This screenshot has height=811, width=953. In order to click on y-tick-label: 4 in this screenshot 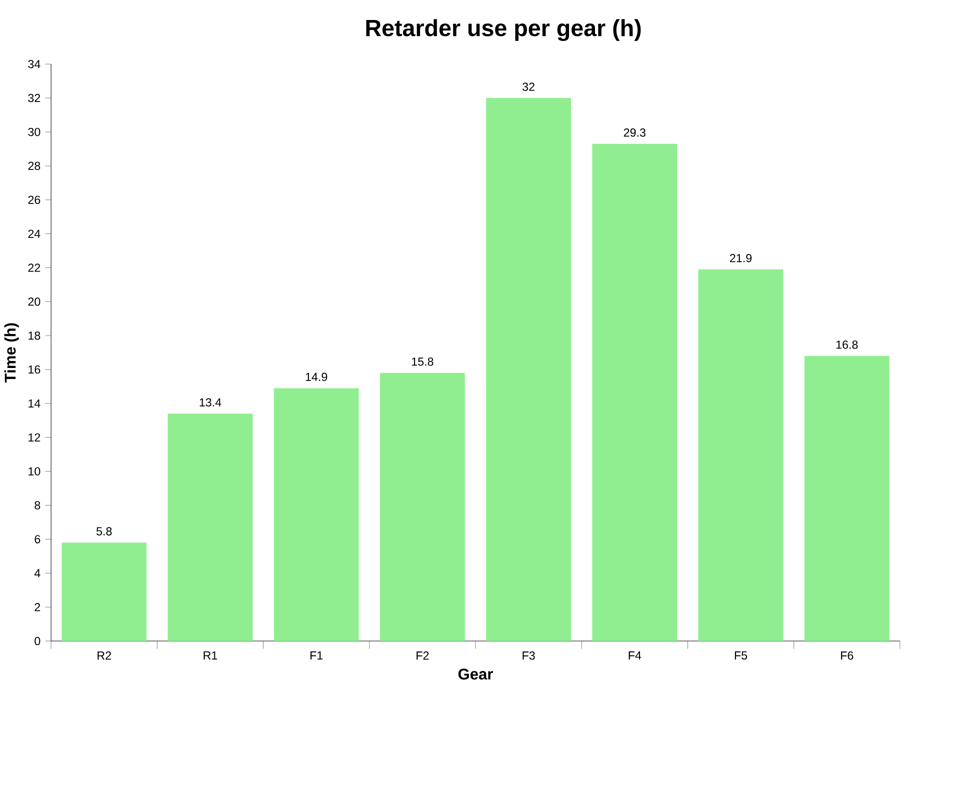, I will do `click(37, 573)`.